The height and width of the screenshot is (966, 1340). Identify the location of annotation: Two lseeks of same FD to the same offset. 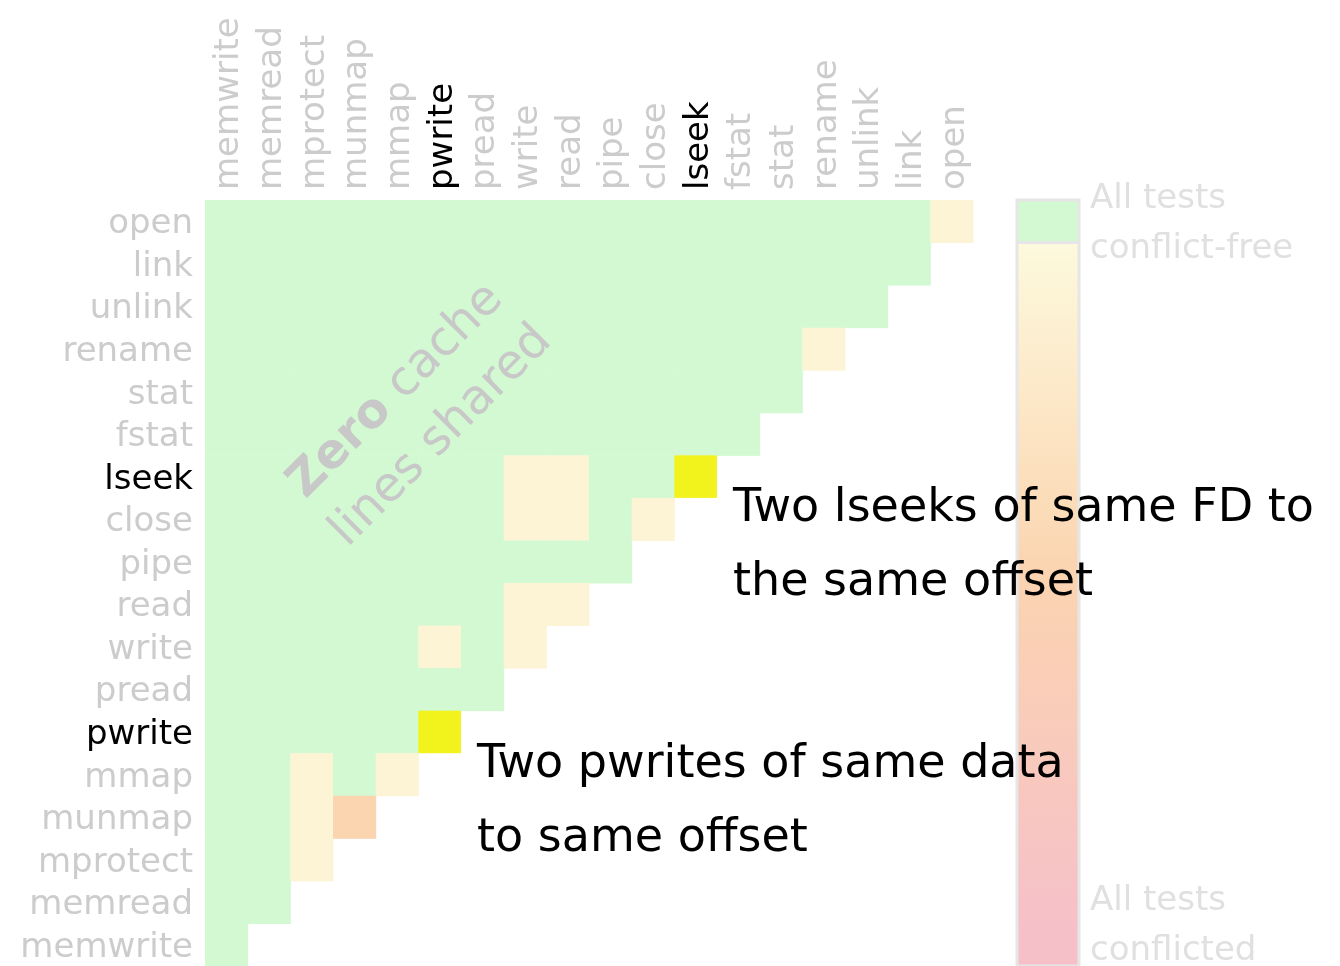
(1023, 542).